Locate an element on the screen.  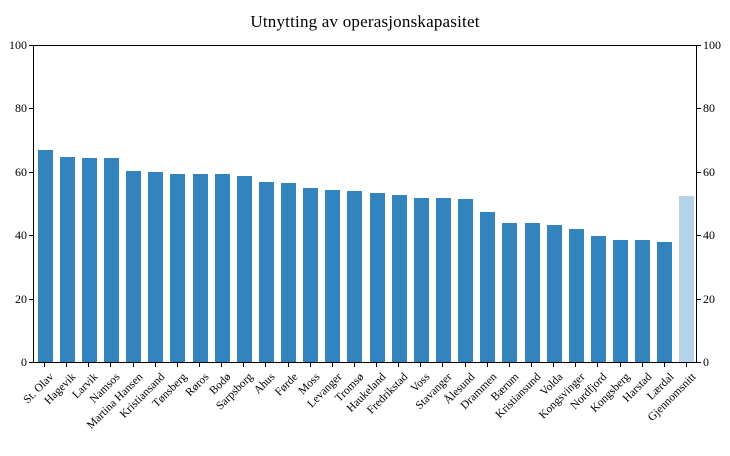
ytick-right-0: 0 is located at coordinates (706, 362).